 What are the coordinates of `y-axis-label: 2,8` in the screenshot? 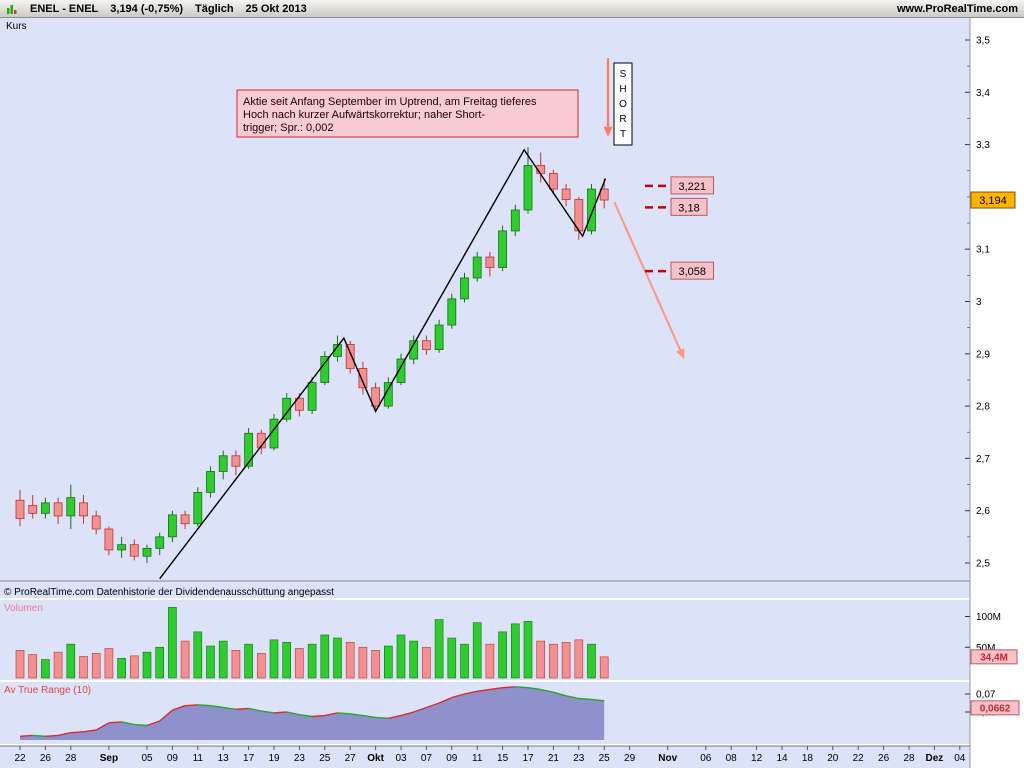 It's located at (983, 407).